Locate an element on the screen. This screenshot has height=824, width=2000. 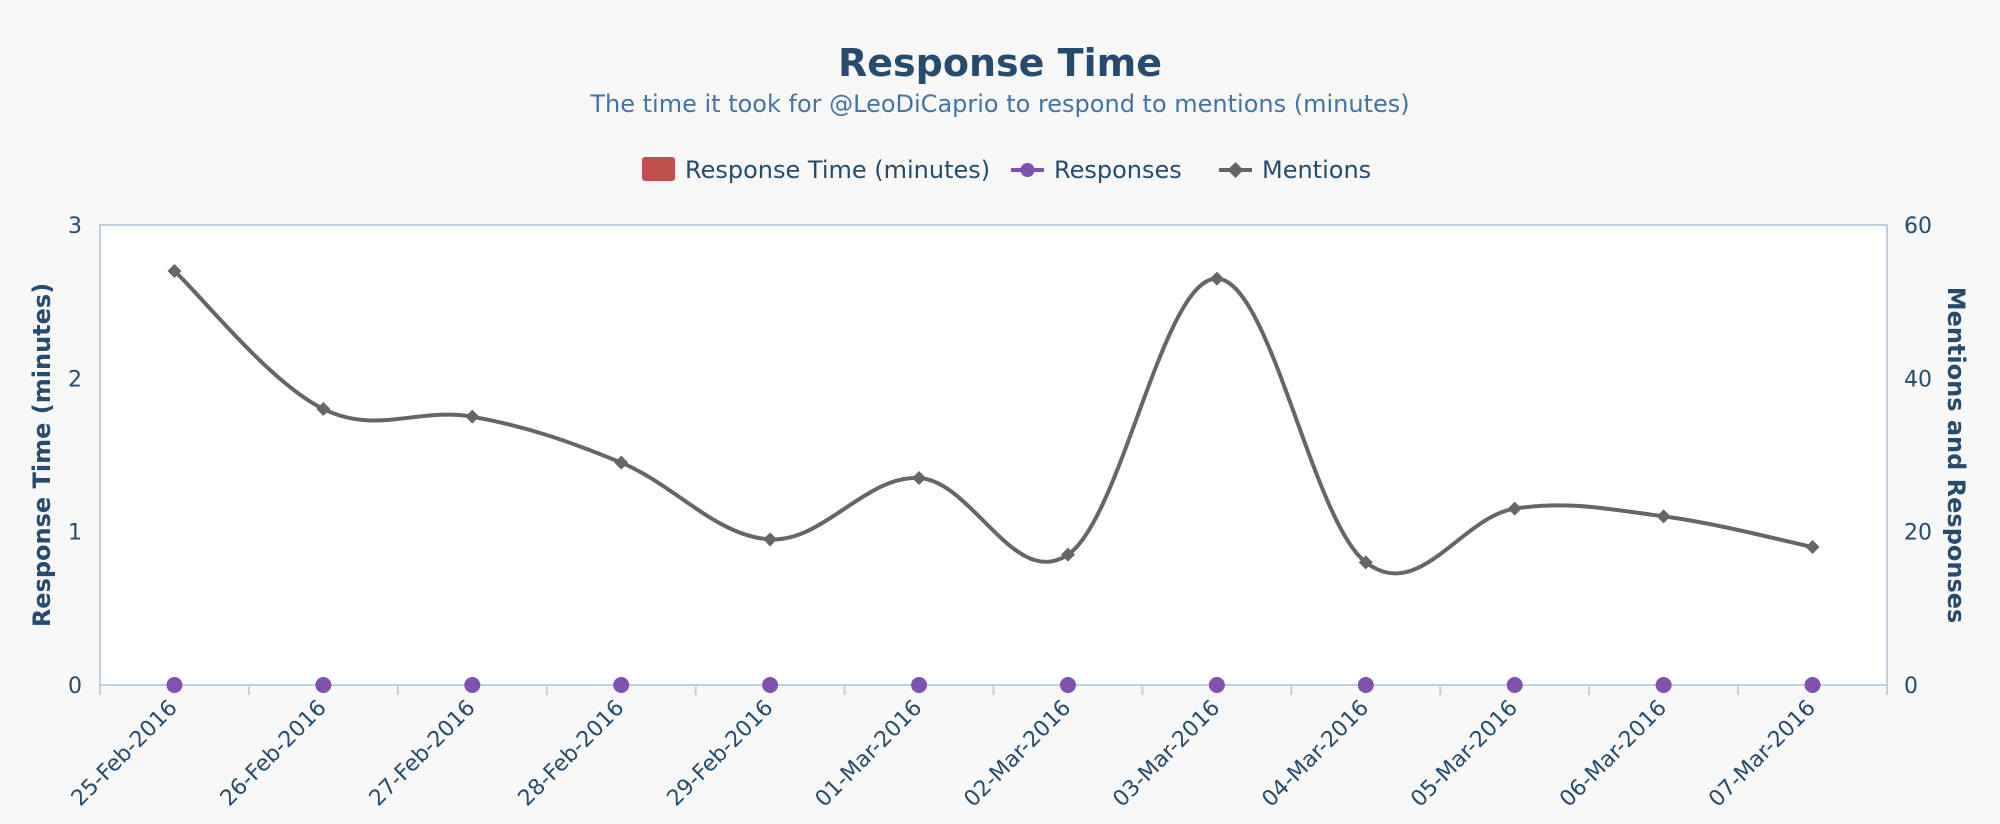
y-axis-right: 0 20 40 60 is located at coordinates (1918, 456).